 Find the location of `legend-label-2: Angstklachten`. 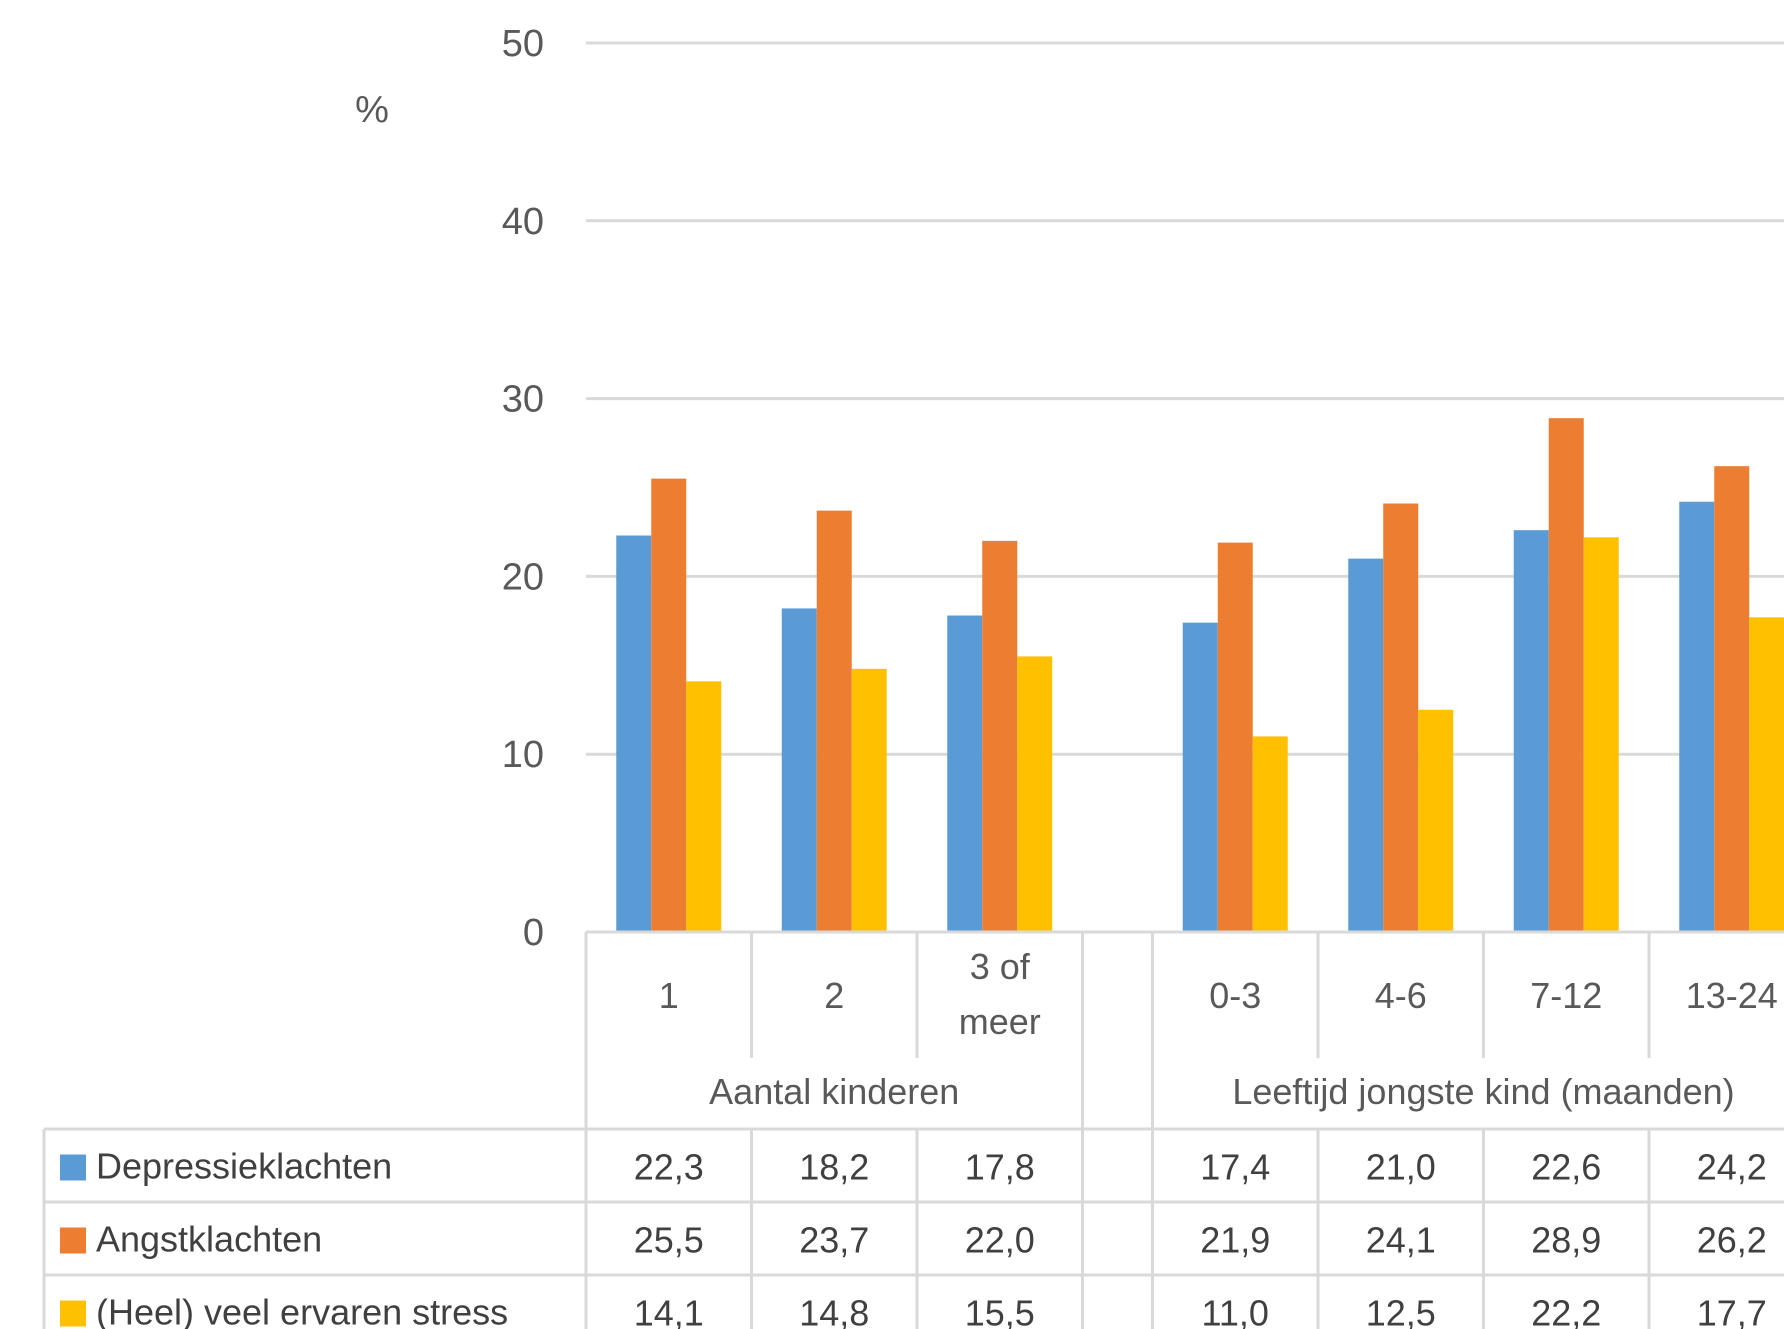

legend-label-2: Angstklachten is located at coordinates (209, 1239).